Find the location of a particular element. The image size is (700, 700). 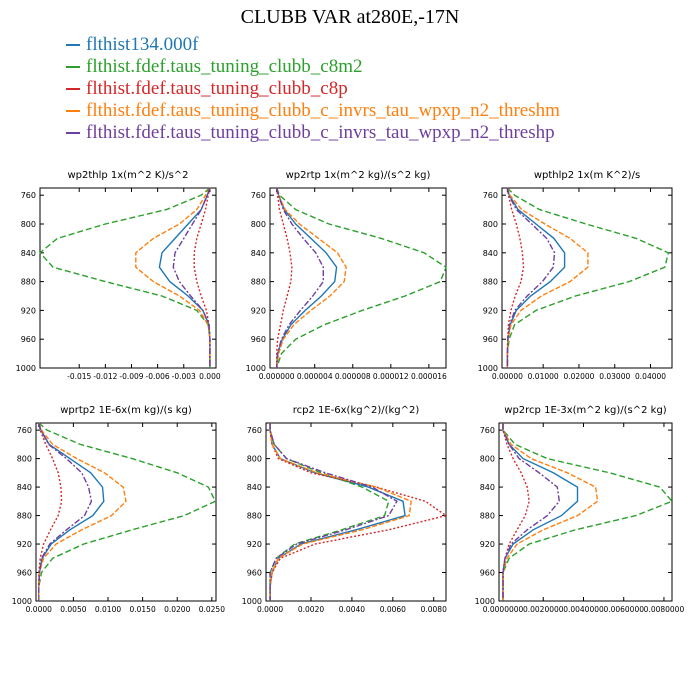

x-tick-label: 0.0080 is located at coordinates (434, 609).